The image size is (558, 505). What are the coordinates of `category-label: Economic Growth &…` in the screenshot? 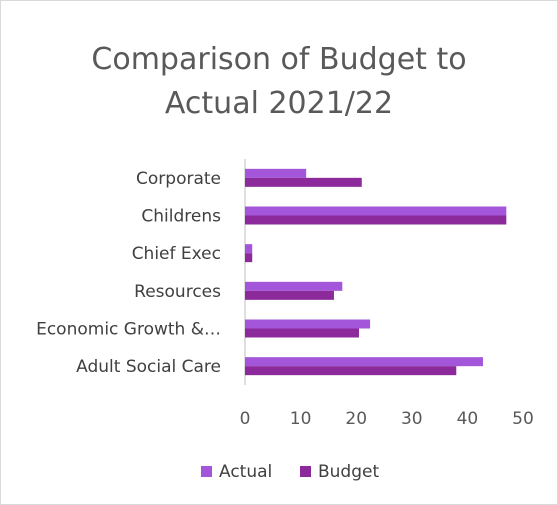 It's located at (128, 330).